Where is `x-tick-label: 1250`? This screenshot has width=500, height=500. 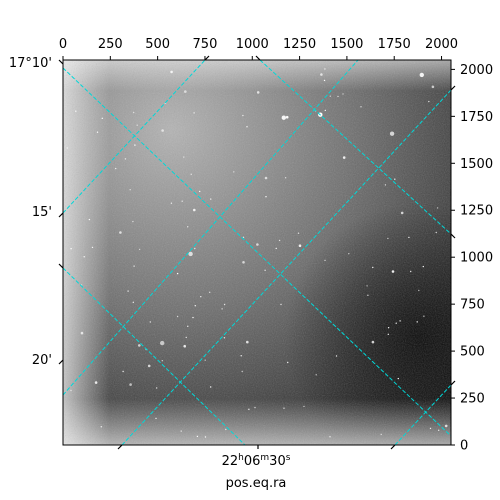
x-tick-label: 1250 is located at coordinates (299, 44).